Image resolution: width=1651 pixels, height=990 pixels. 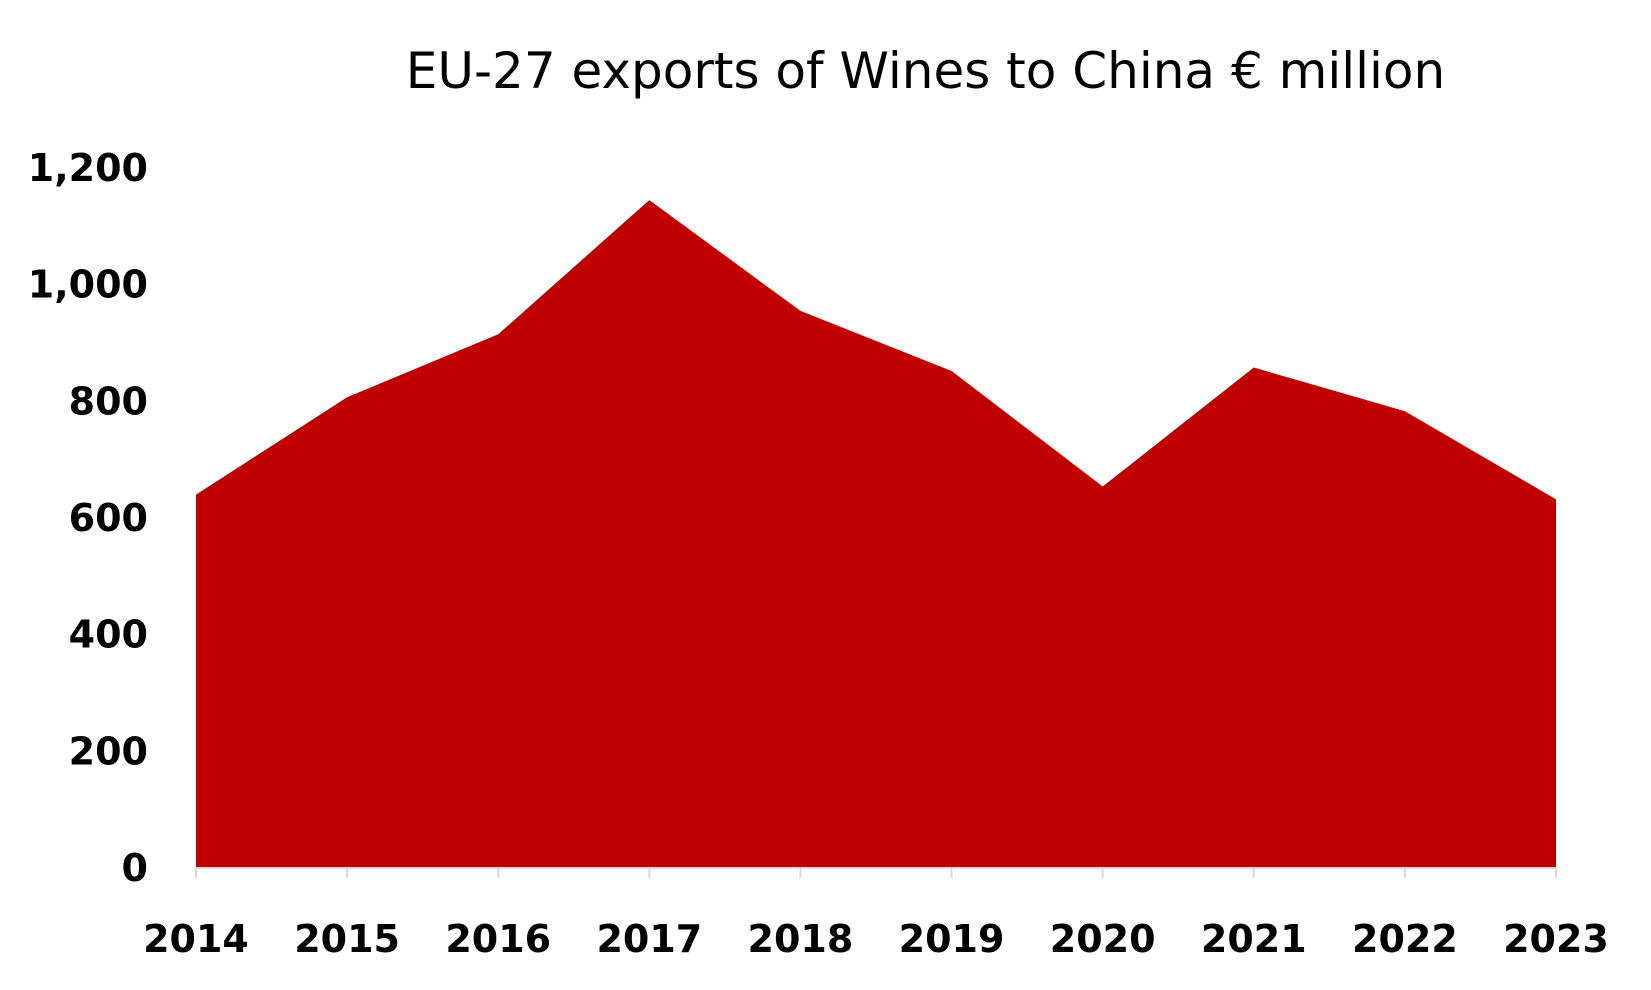 What do you see at coordinates (196, 939) in the screenshot?
I see `x-tick-label-2014: 2014` at bounding box center [196, 939].